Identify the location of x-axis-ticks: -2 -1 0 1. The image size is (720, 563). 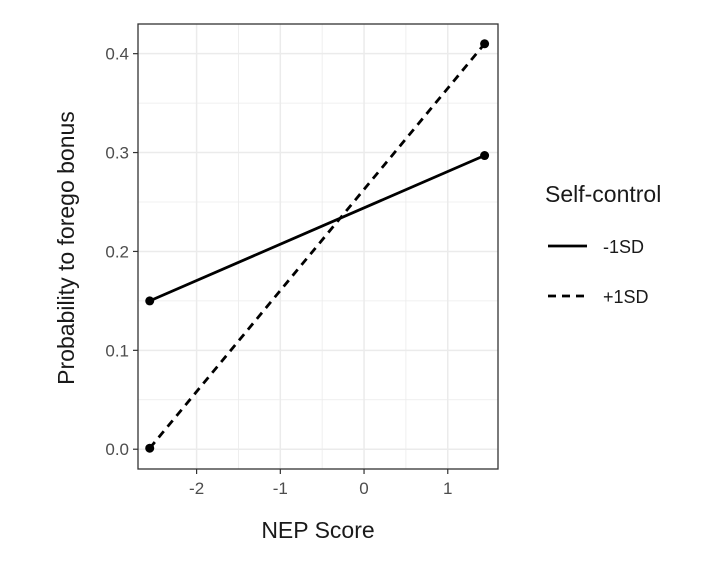
(321, 483).